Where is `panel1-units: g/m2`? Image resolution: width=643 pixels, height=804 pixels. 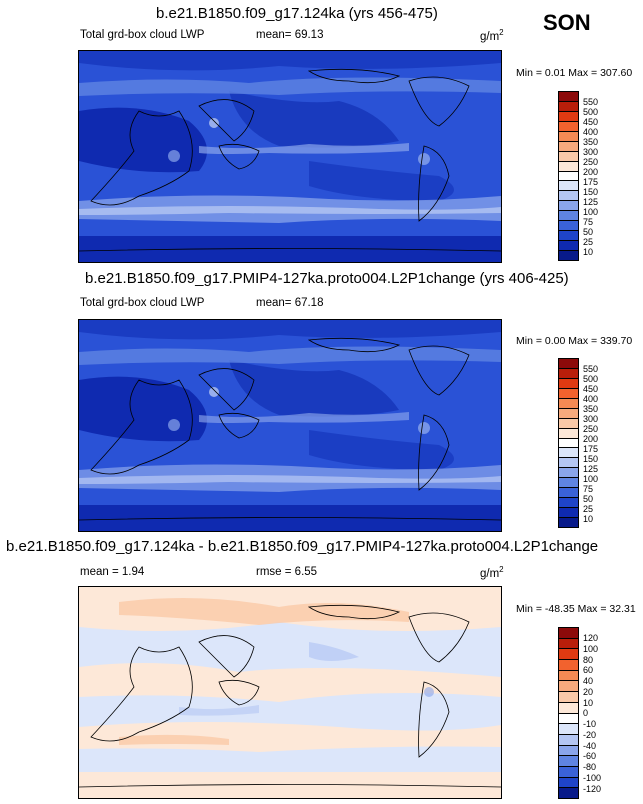
panel1-units: g/m2 is located at coordinates (492, 35).